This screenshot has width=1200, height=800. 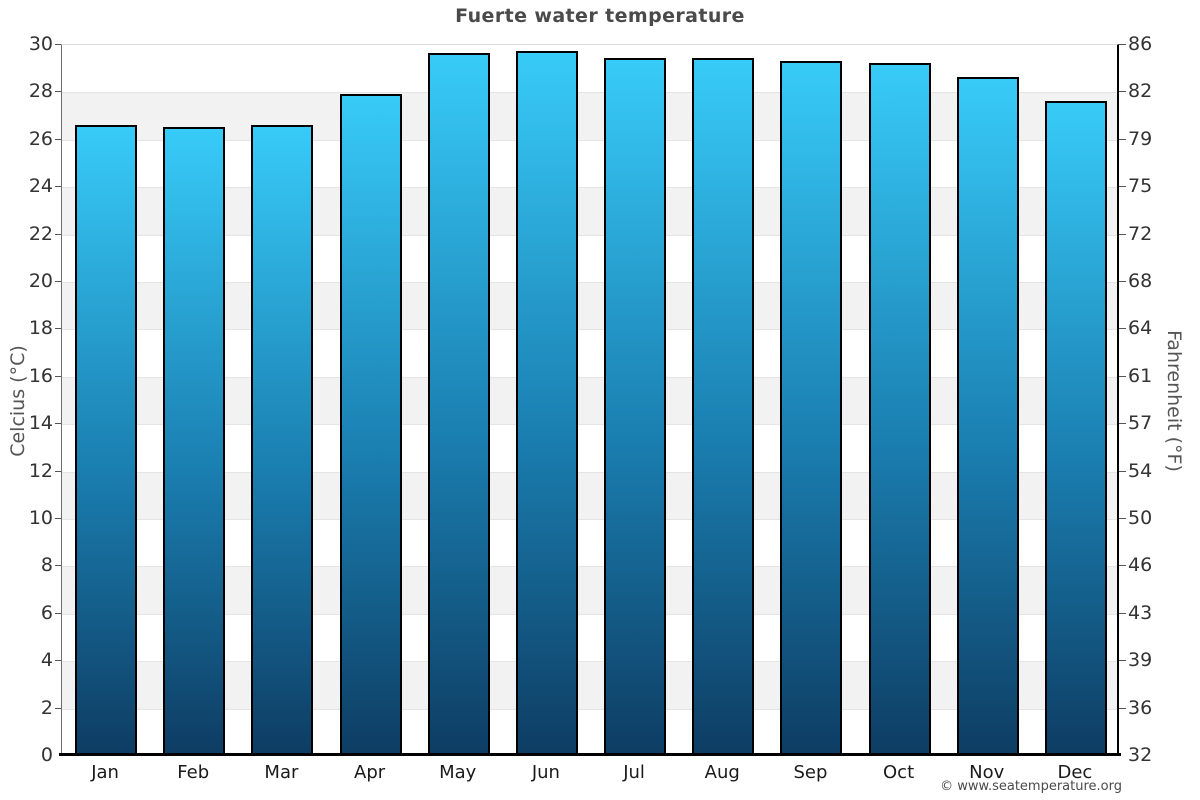 What do you see at coordinates (46, 660) in the screenshot?
I see `y-tick-label-left: 4` at bounding box center [46, 660].